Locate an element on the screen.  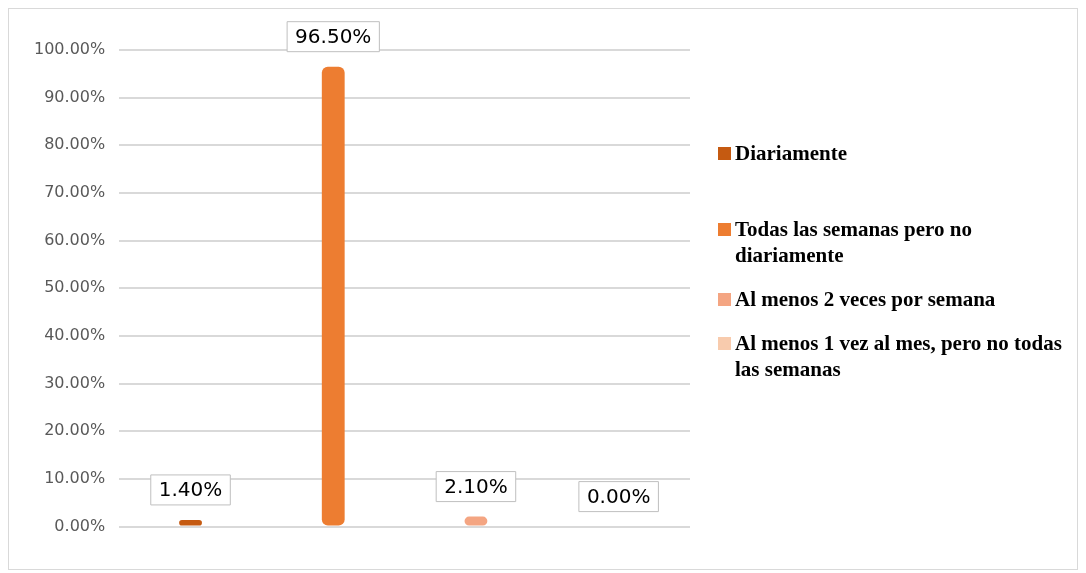
data-label: 1.40% is located at coordinates (190, 489).